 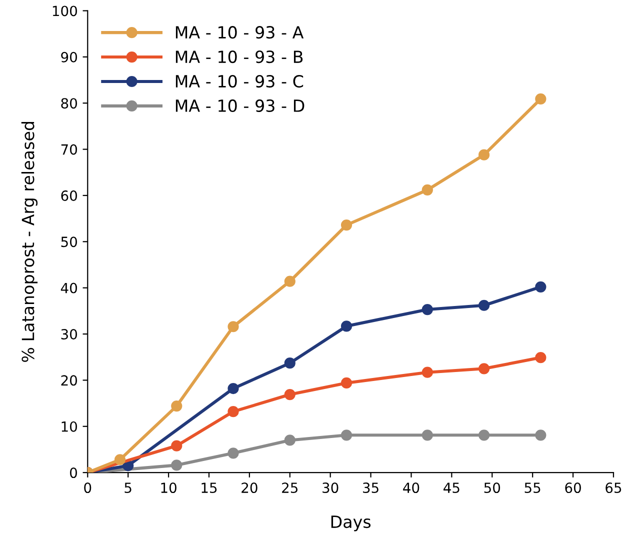 What do you see at coordinates (573, 488) in the screenshot?
I see `x-tick-label: 60` at bounding box center [573, 488].